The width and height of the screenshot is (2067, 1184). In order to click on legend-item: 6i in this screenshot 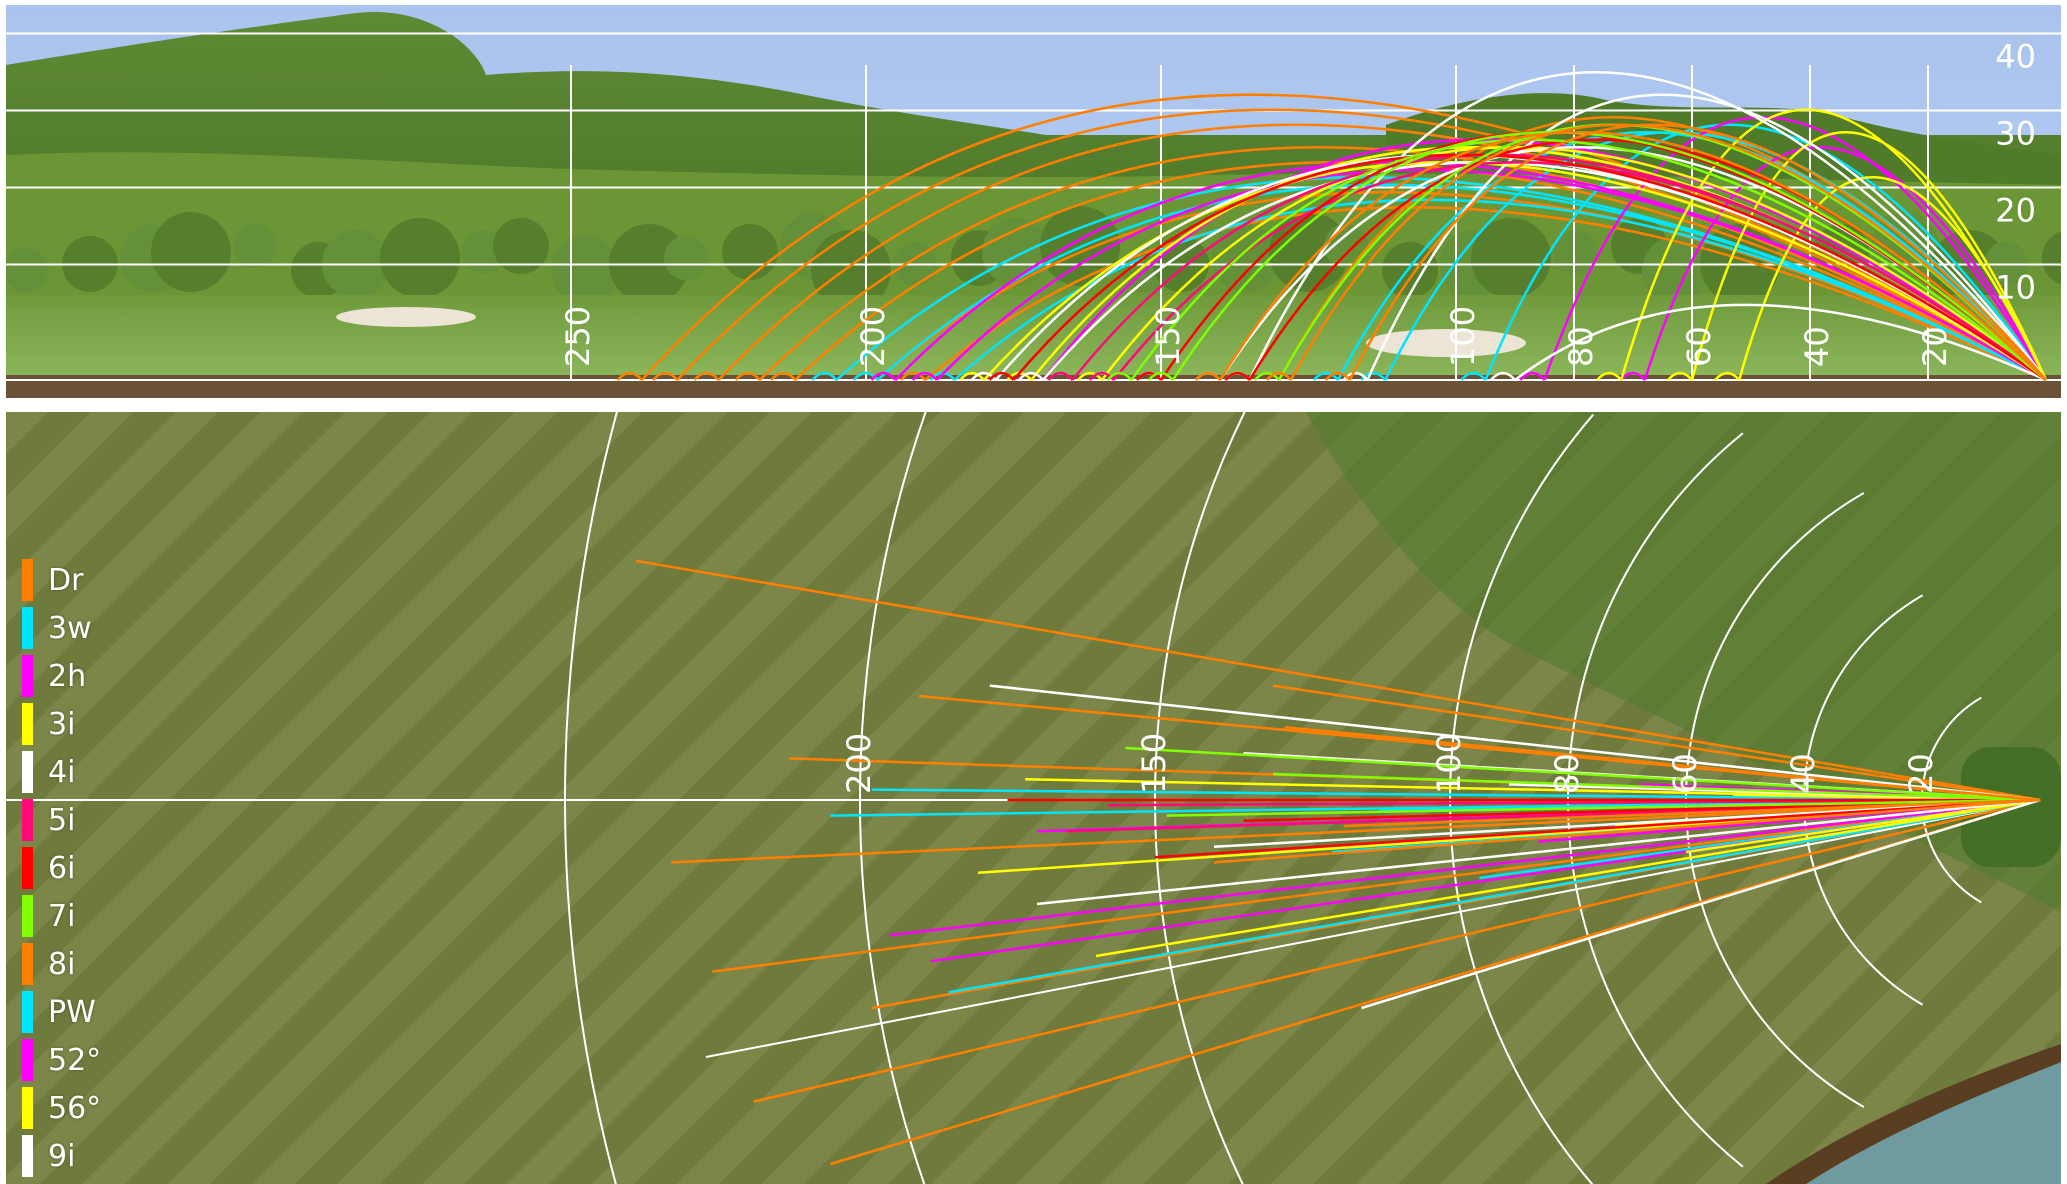, I will do `click(61, 868)`.